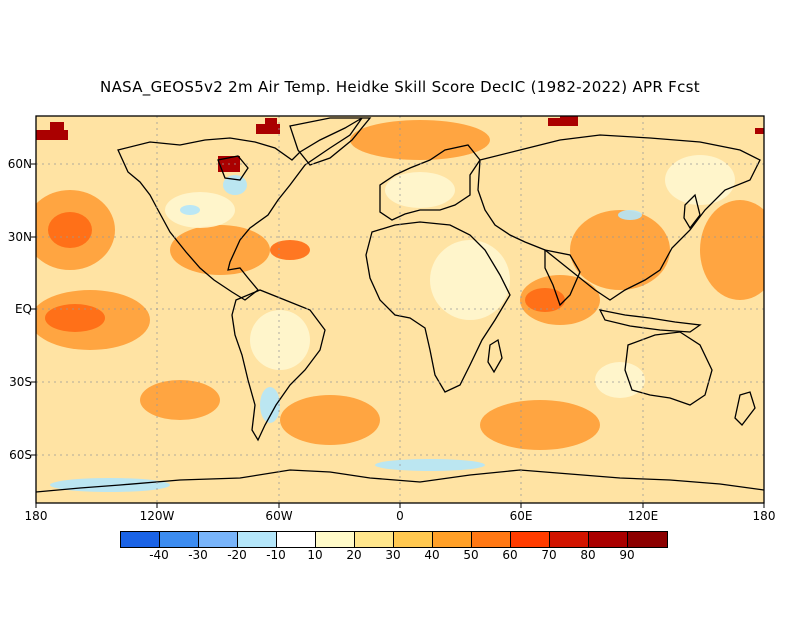 The image size is (800, 618). What do you see at coordinates (276, 555) in the screenshot?
I see `colorbar-label: -10` at bounding box center [276, 555].